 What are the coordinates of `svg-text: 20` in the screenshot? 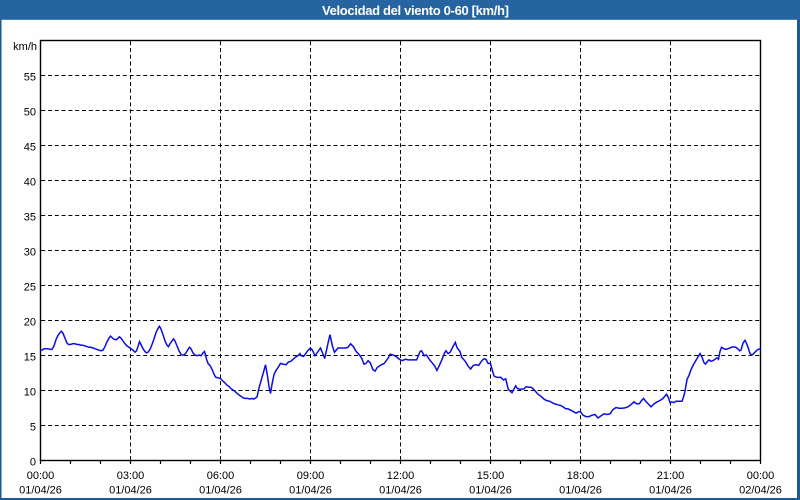 It's located at (30, 323).